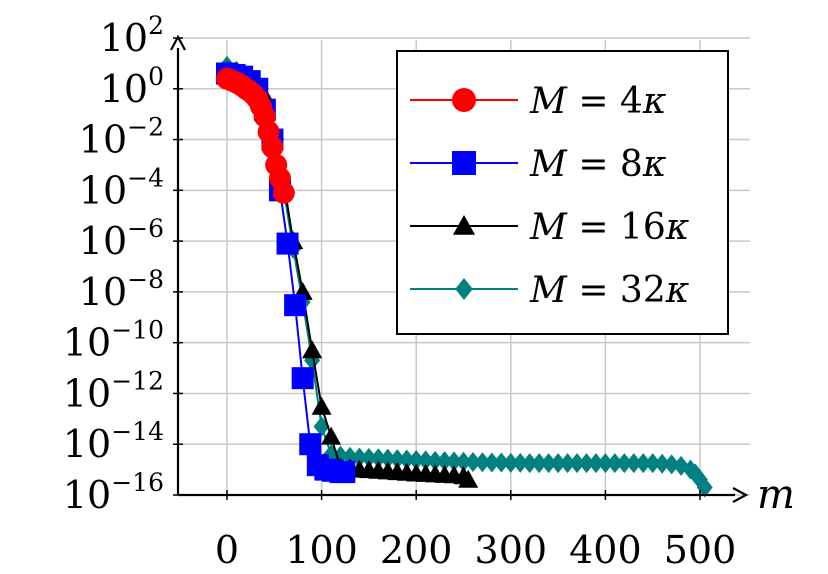 The image size is (828, 574). What do you see at coordinates (598, 101) in the screenshot?
I see `legend-label: M = 4κ` at bounding box center [598, 101].